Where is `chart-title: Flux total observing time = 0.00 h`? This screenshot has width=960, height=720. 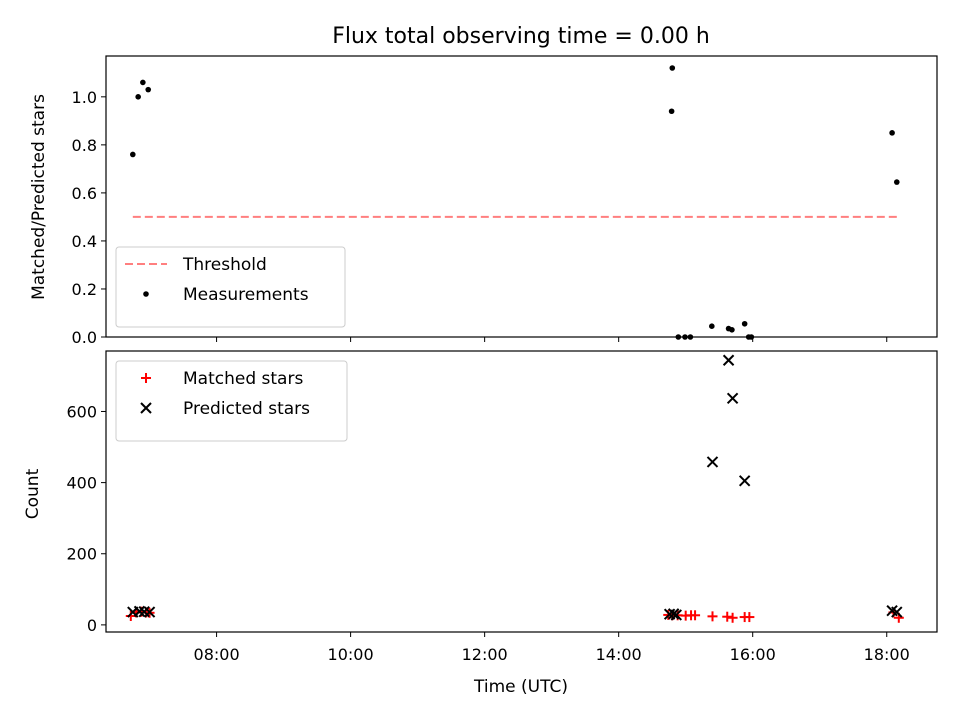 chart-title: Flux total observing time = 0.00 h is located at coordinates (521, 36).